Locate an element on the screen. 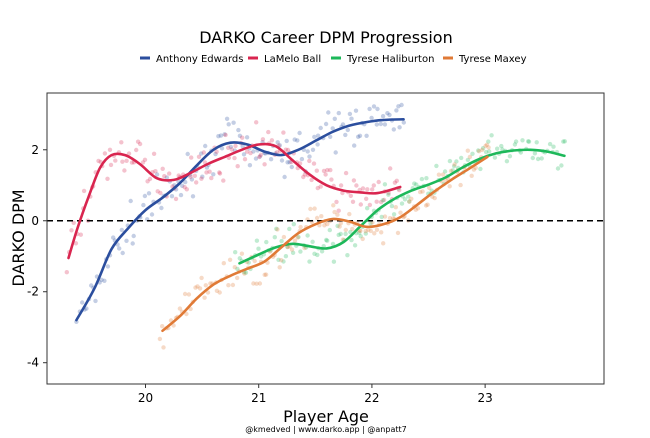 The height and width of the screenshot is (438, 650). legend-label: Tyrese Maxey is located at coordinates (492, 59).